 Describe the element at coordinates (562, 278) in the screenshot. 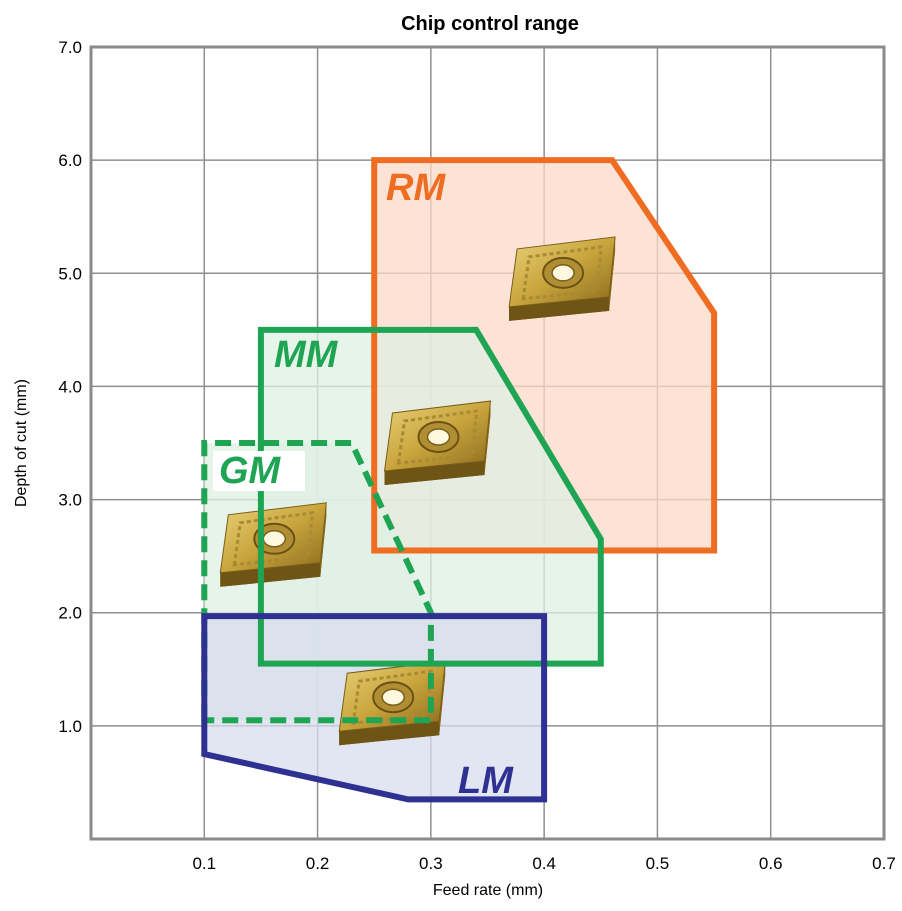

I see `rm-insert-icon` at that location.